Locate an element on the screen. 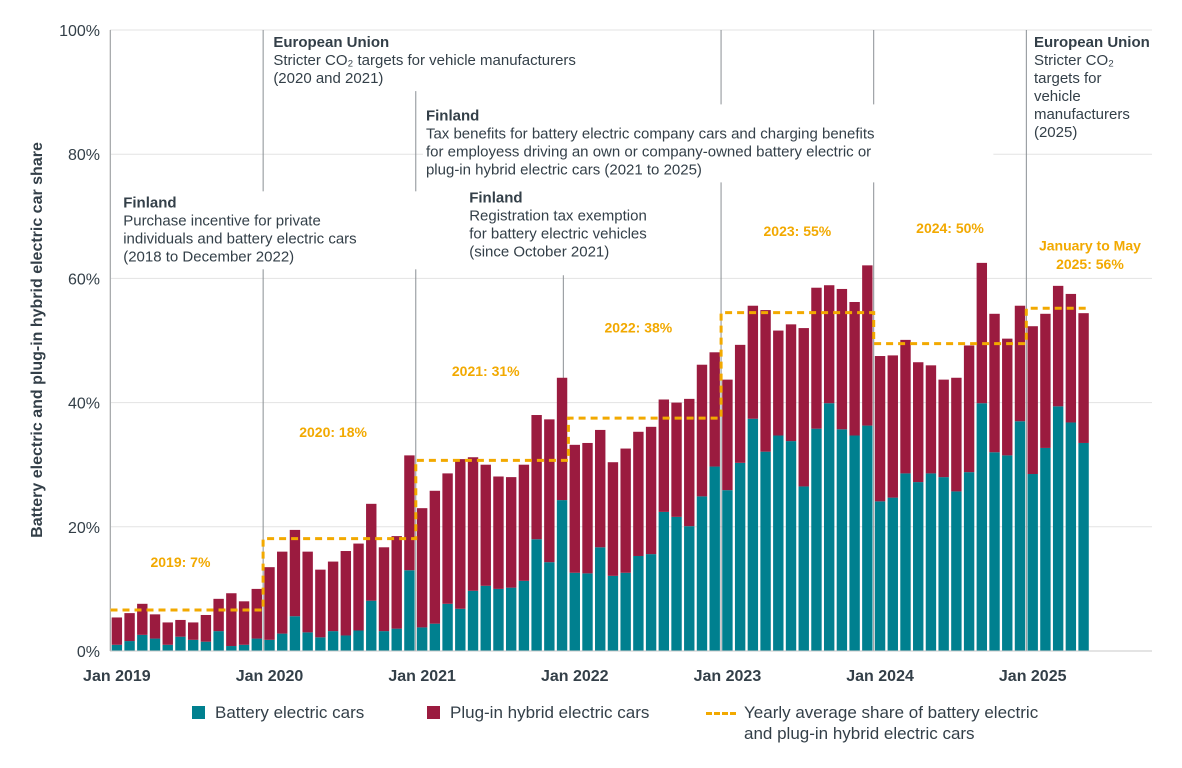  annotation-text: (2025) is located at coordinates (1055, 132).